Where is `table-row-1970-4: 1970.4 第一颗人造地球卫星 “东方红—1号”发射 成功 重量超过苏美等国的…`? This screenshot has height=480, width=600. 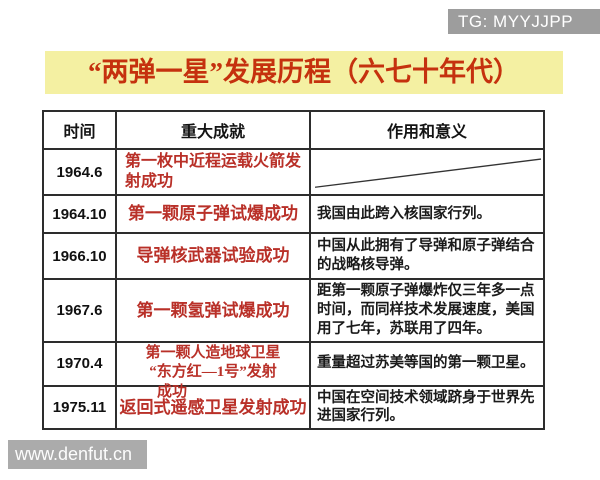 table-row-1970-4: 1970.4 第一颗人造地球卫星 “东方红—1号”发射 成功 重量超过苏美等国的… is located at coordinates (293, 370).